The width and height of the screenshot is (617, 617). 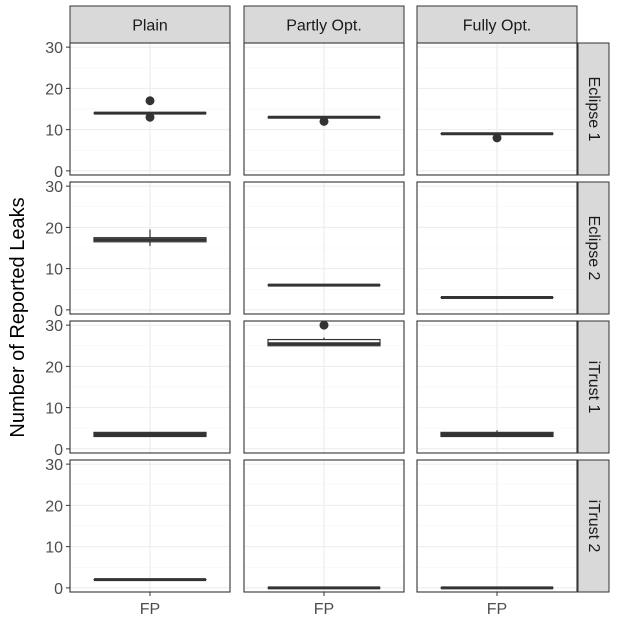 What do you see at coordinates (150, 237) in the screenshot?
I see `boxplot-eclipse-2-plain` at bounding box center [150, 237].